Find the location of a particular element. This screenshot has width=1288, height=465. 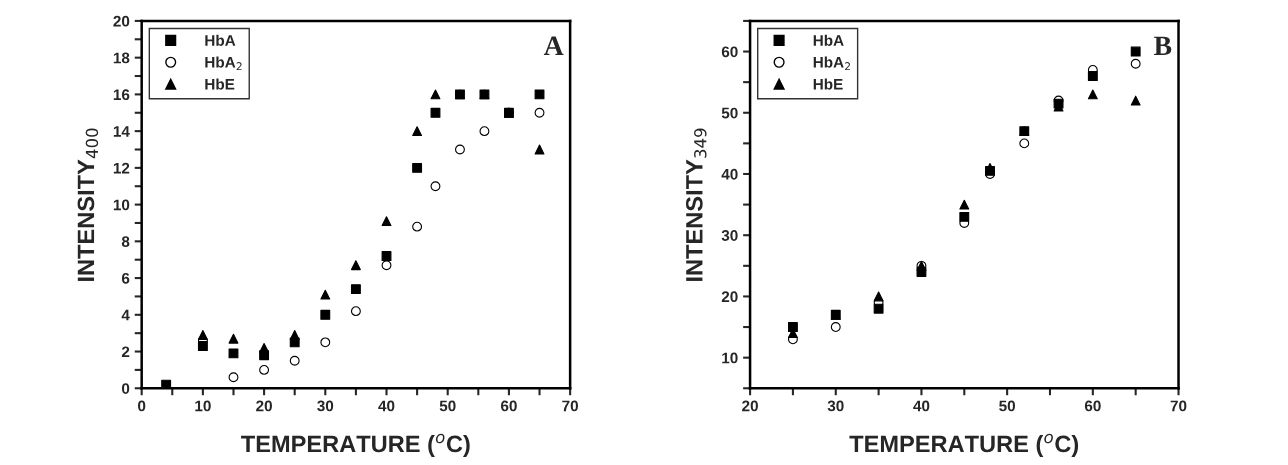

y-tick-label: 8 is located at coordinates (125, 242).